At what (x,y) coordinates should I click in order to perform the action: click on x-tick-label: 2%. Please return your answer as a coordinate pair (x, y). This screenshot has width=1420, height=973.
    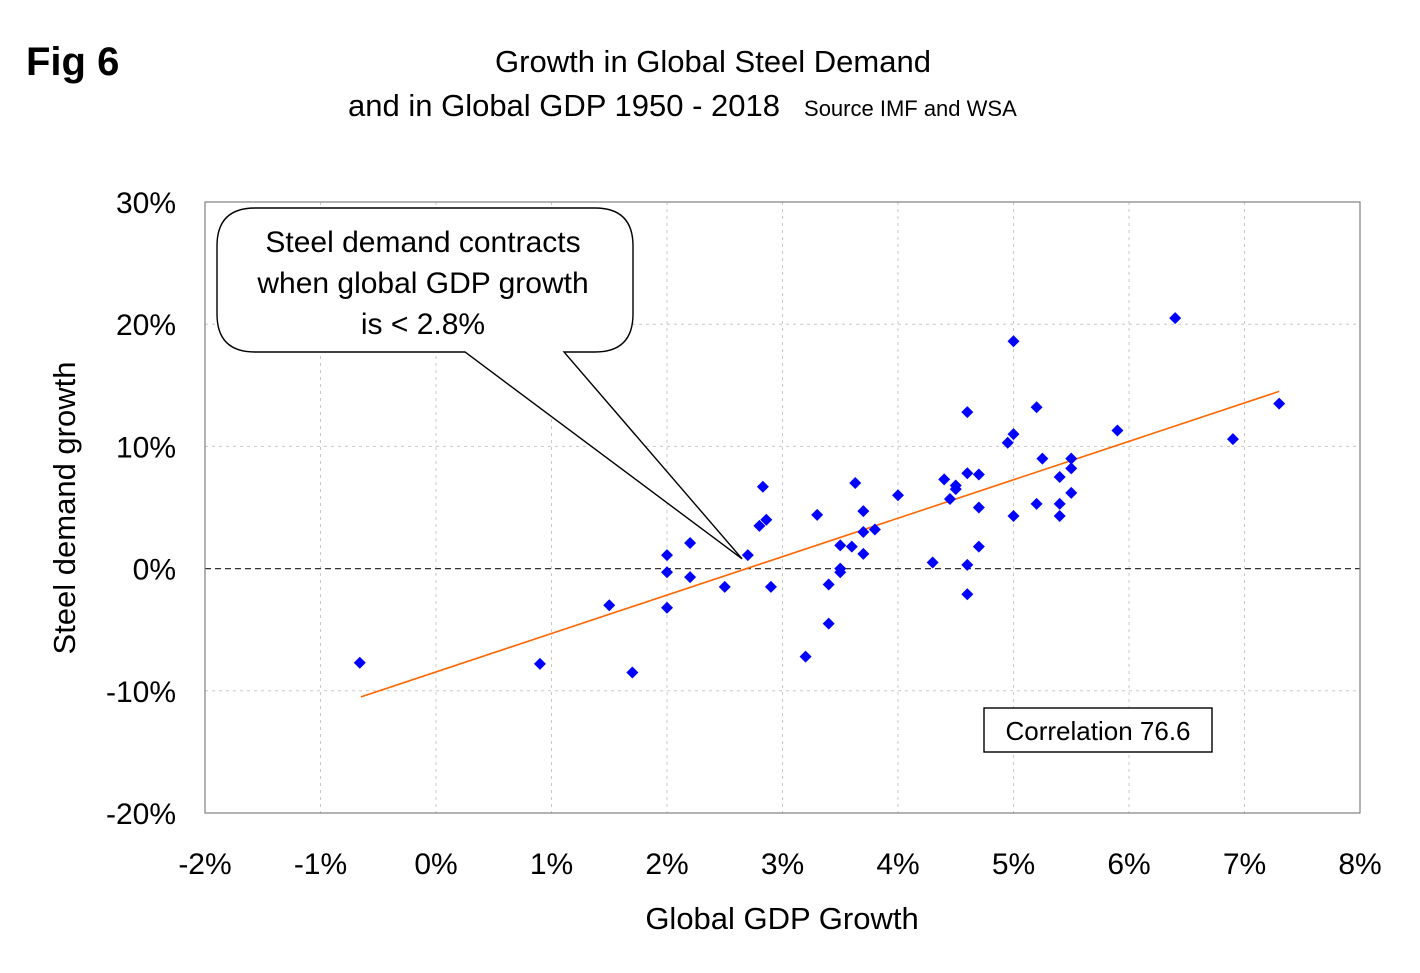
    Looking at the image, I should click on (666, 864).